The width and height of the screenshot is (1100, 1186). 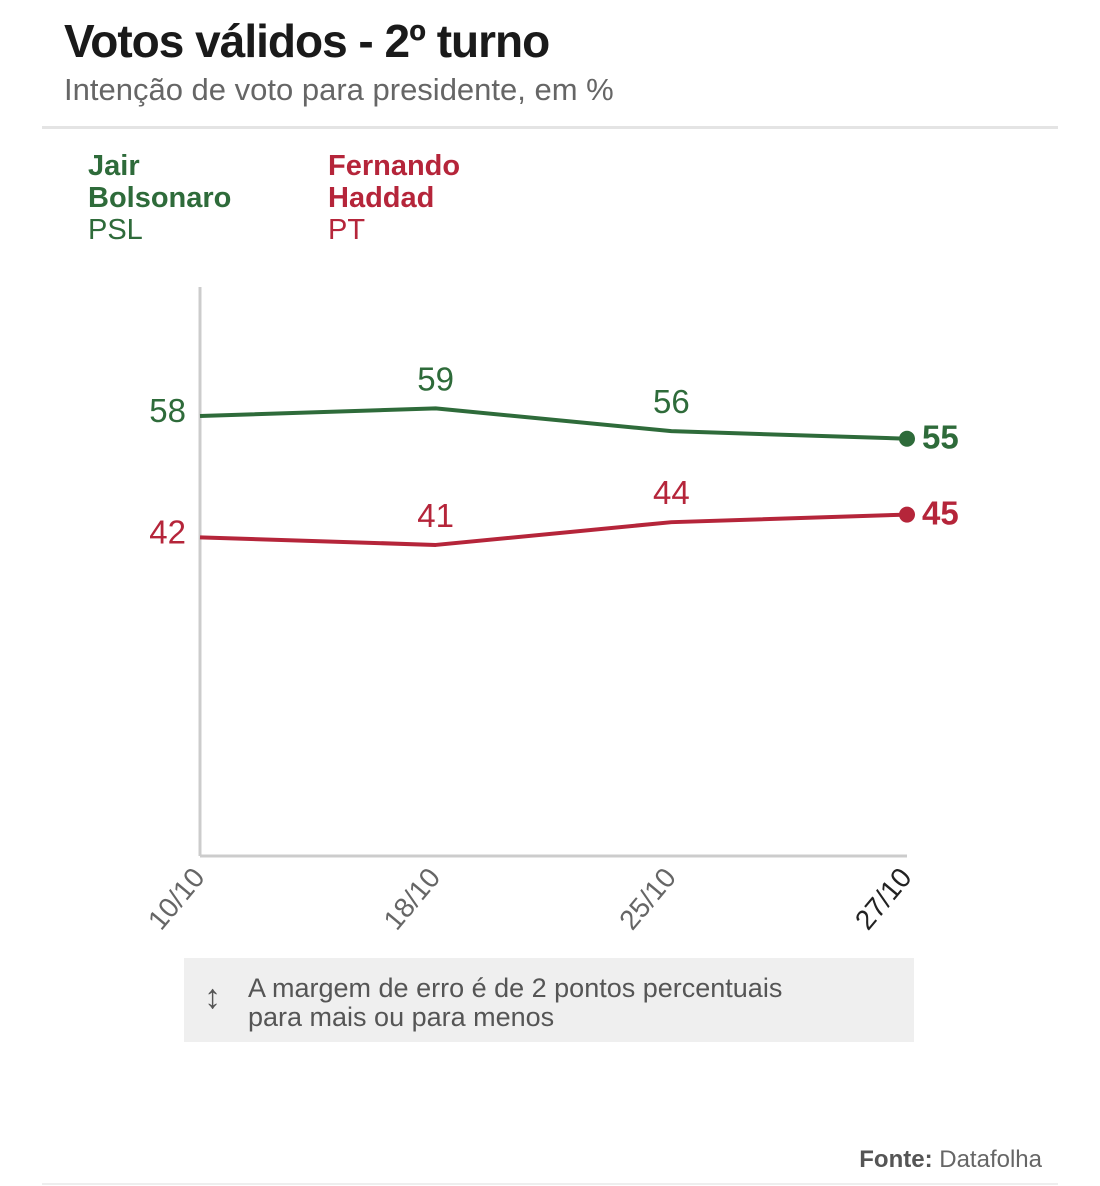 What do you see at coordinates (990, 1159) in the screenshot?
I see `source-value: Datafolha` at bounding box center [990, 1159].